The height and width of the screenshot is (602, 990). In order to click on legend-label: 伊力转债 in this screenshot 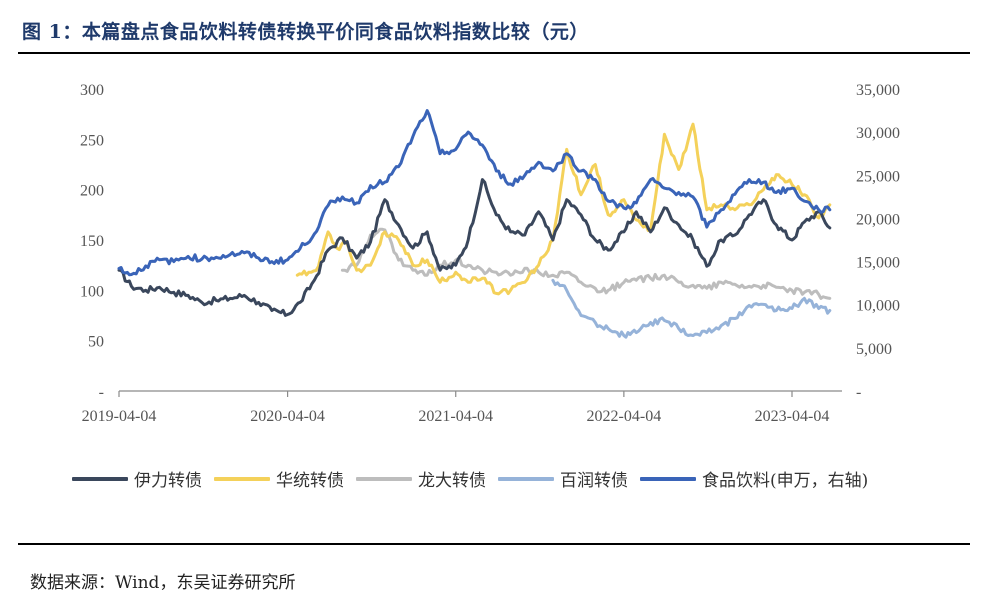, I will do `click(168, 481)`.